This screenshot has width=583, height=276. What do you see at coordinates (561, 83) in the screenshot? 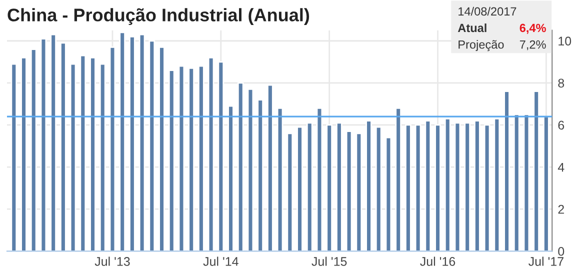
I see `y-tick-label: 8` at bounding box center [561, 83].